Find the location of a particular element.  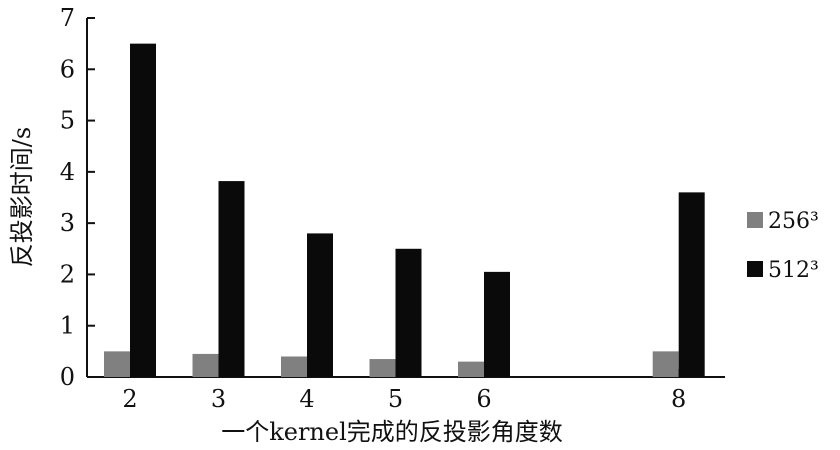

y-tick-label: 7 is located at coordinates (67, 18).